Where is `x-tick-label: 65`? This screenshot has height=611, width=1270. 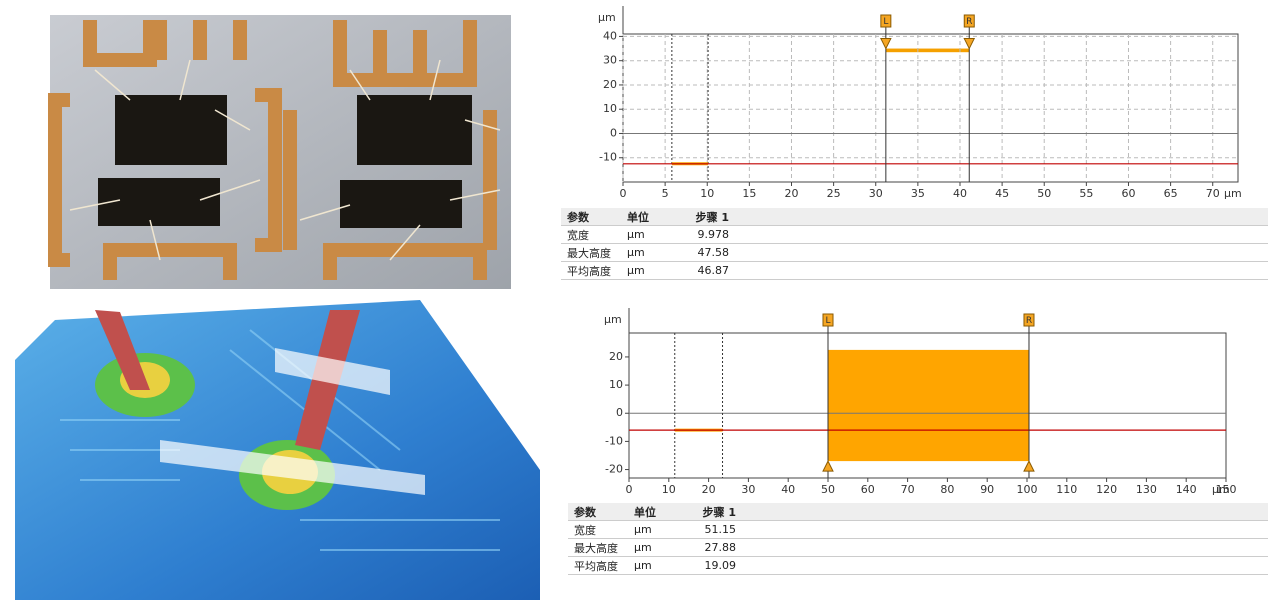 x-tick-label: 65 is located at coordinates (1171, 193).